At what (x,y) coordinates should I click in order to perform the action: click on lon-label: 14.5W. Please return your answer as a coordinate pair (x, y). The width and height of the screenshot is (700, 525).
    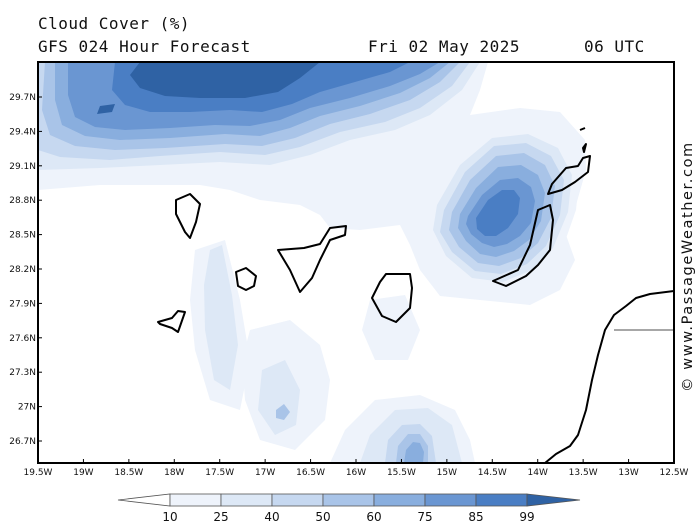
    Looking at the image, I should click on (492, 473).